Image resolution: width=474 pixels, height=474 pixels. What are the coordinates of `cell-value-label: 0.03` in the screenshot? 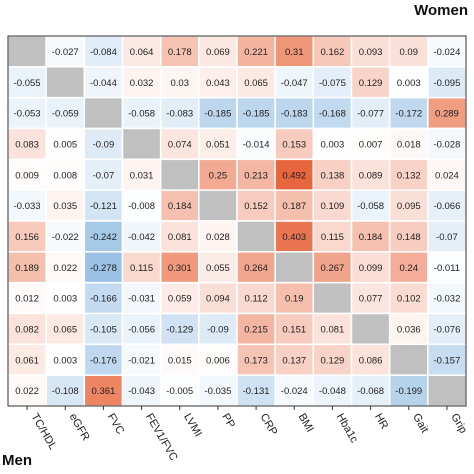 It's located at (180, 83).